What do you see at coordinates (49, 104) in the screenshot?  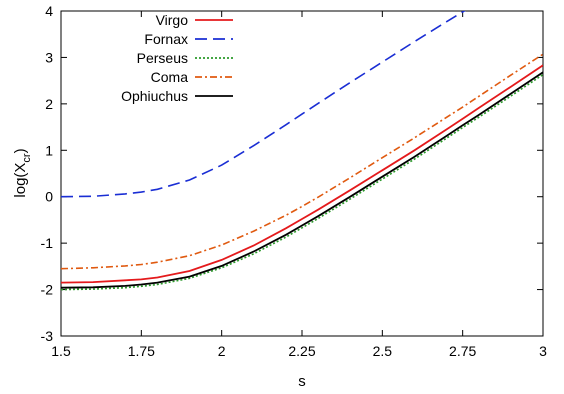 I see `y-tick-label: 2` at bounding box center [49, 104].